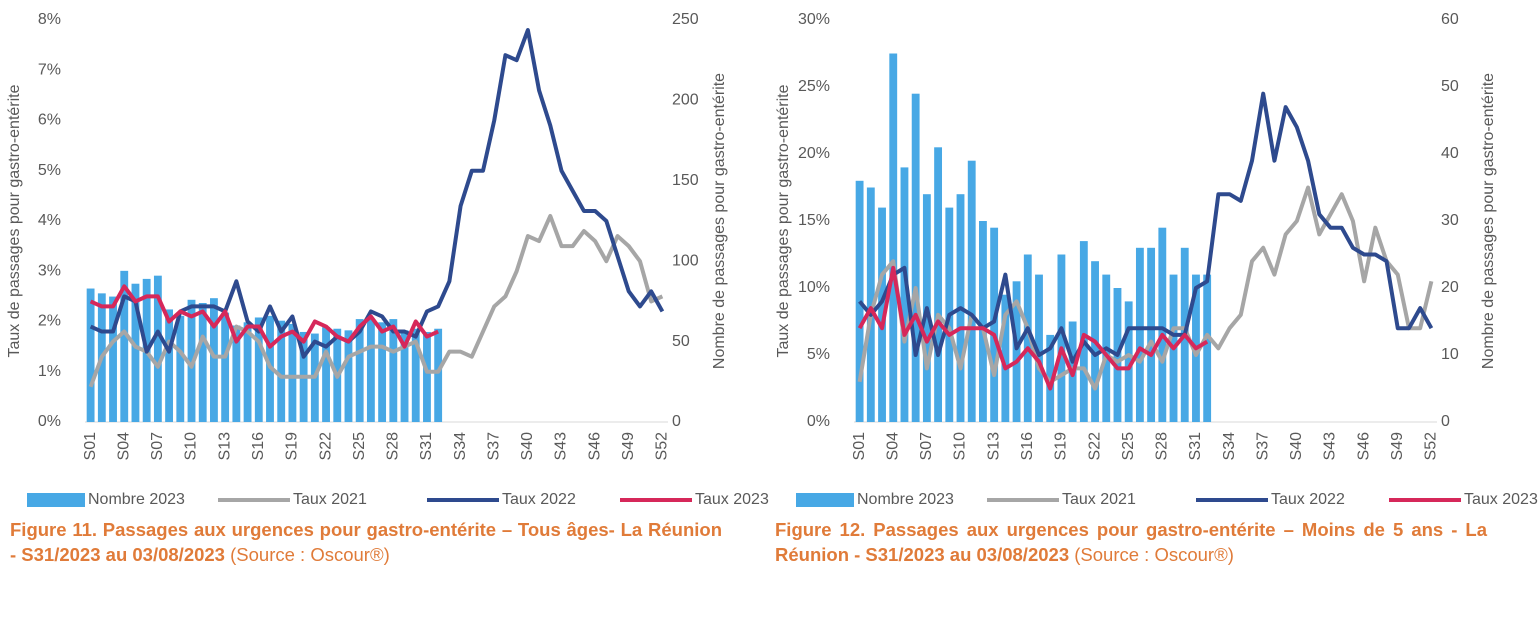 The width and height of the screenshot is (1538, 638). Describe the element at coordinates (859, 446) in the screenshot. I see `x-tick-label: S01` at that location.